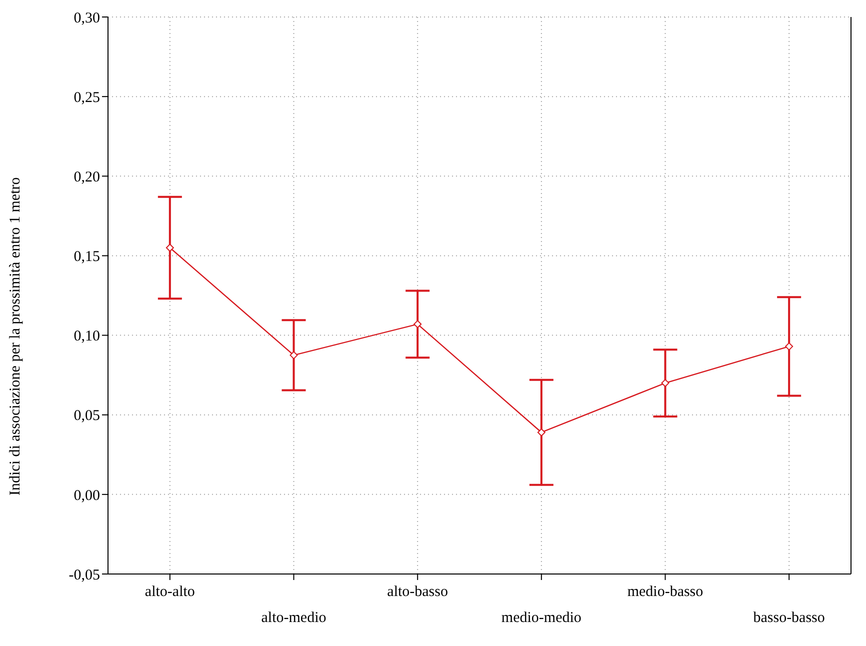 The width and height of the screenshot is (866, 646). What do you see at coordinates (87, 257) in the screenshot?
I see `y-tick-label: 0,15` at bounding box center [87, 257].